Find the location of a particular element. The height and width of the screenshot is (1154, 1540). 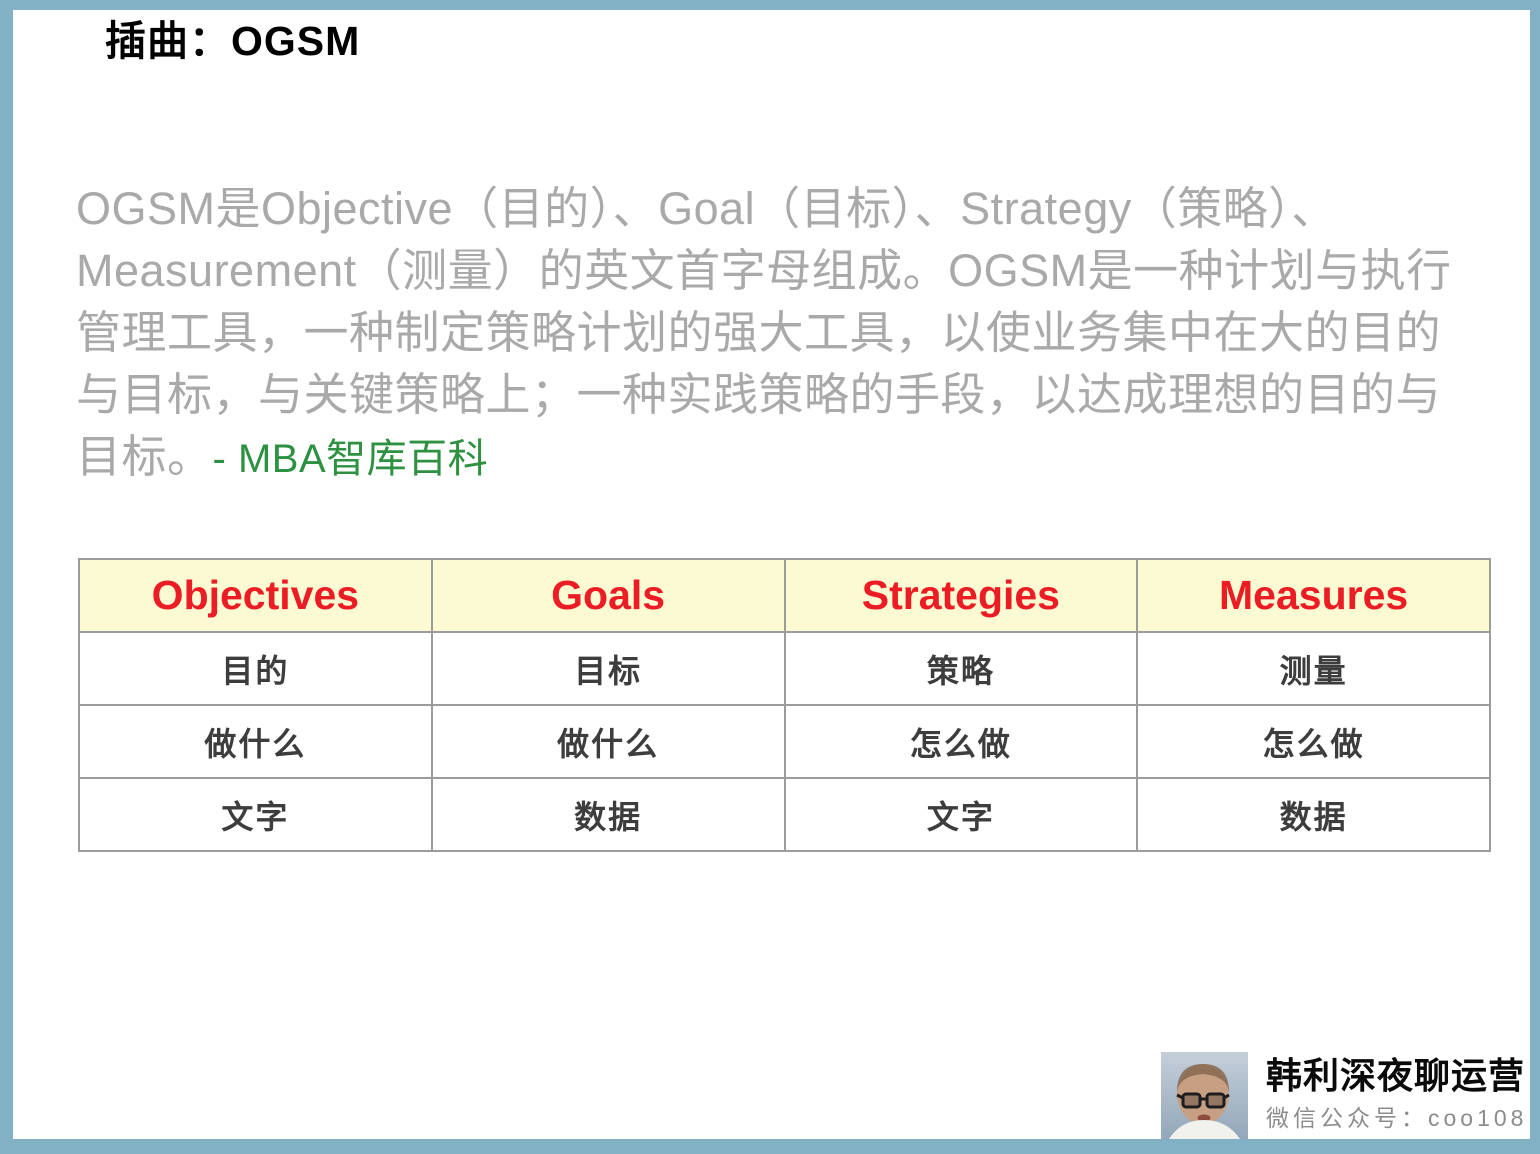

table-header-row: Objectives Goals Strategies Measures is located at coordinates (784, 595).